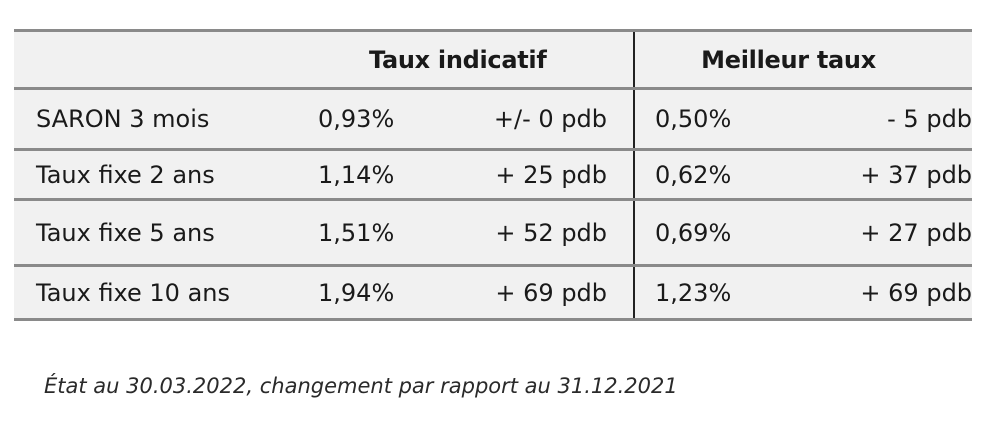  I want to click on best-rate-value: 0,50%, so click(709, 119).